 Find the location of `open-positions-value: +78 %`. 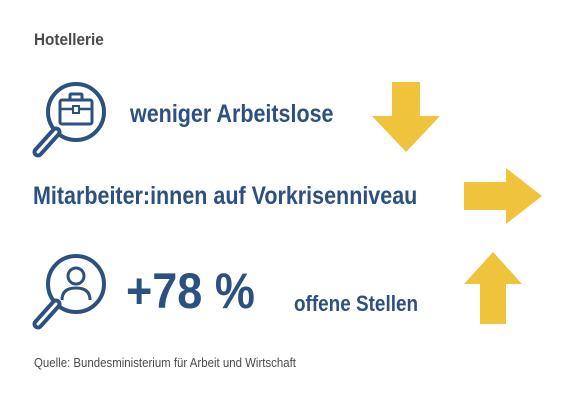

open-positions-value: +78 % is located at coordinates (190, 291).